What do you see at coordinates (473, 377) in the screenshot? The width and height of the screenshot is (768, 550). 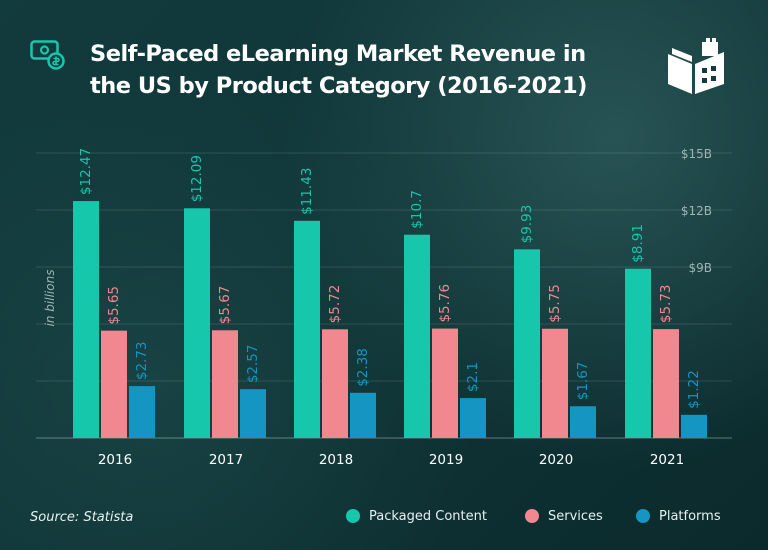 I see `bar-value-label: $2.1` at bounding box center [473, 377].